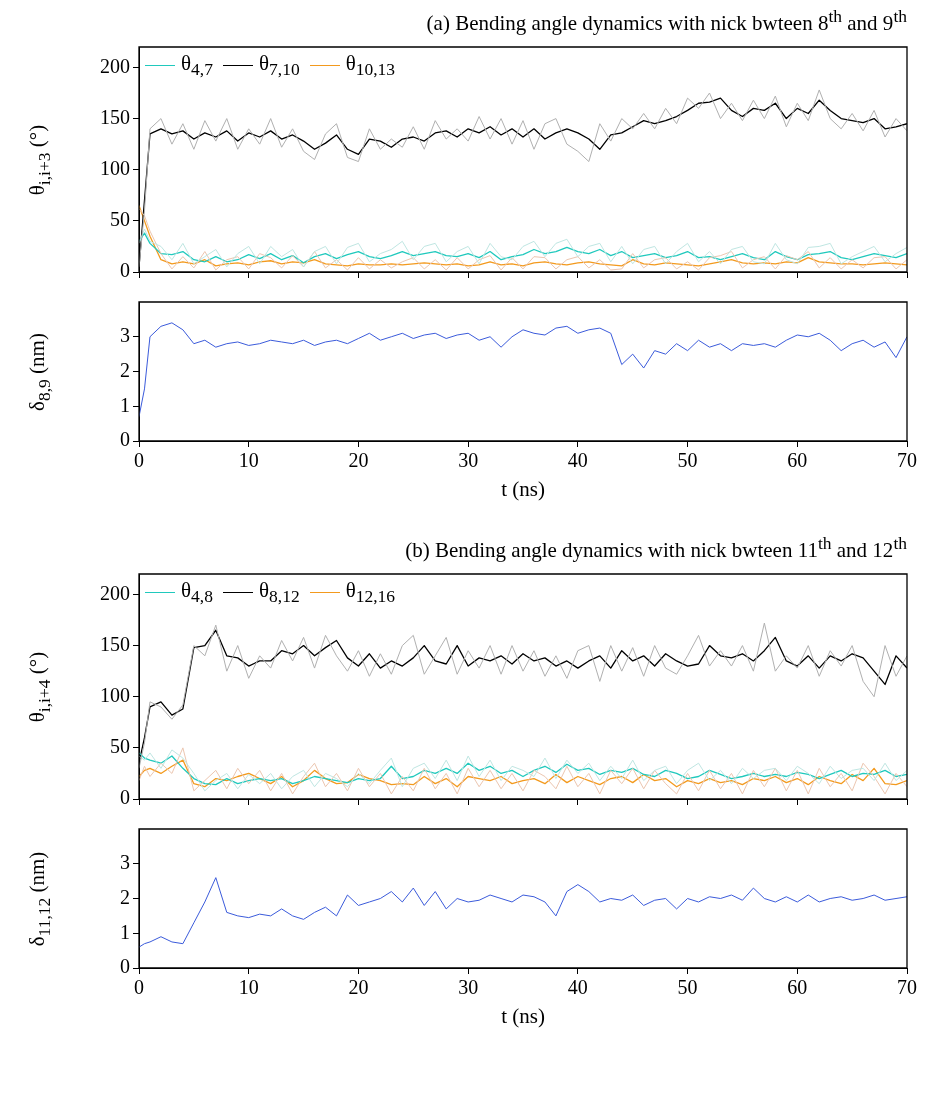 The height and width of the screenshot is (1117, 925). What do you see at coordinates (197, 592) in the screenshot?
I see `legend-label: θ$_{4,8}$` at bounding box center [197, 592].